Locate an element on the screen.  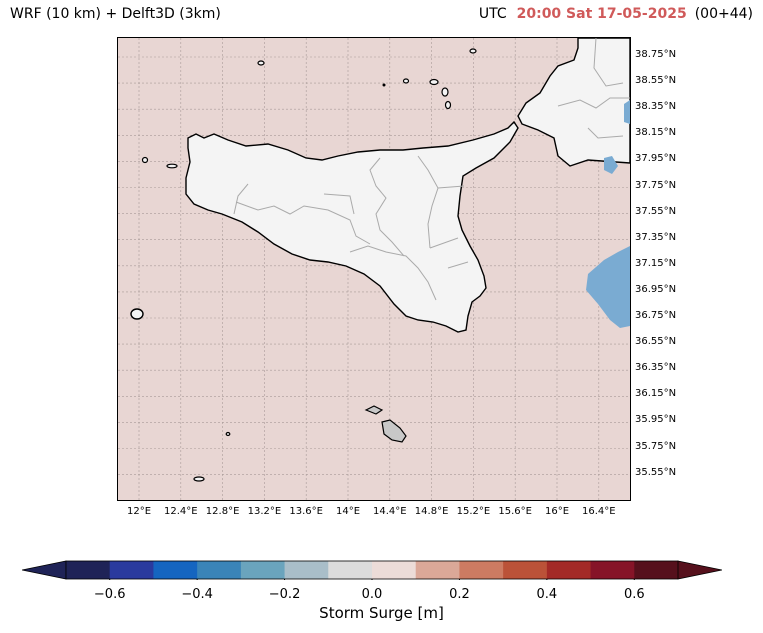
colorbar-tick-label: 0.4 is located at coordinates (547, 594).